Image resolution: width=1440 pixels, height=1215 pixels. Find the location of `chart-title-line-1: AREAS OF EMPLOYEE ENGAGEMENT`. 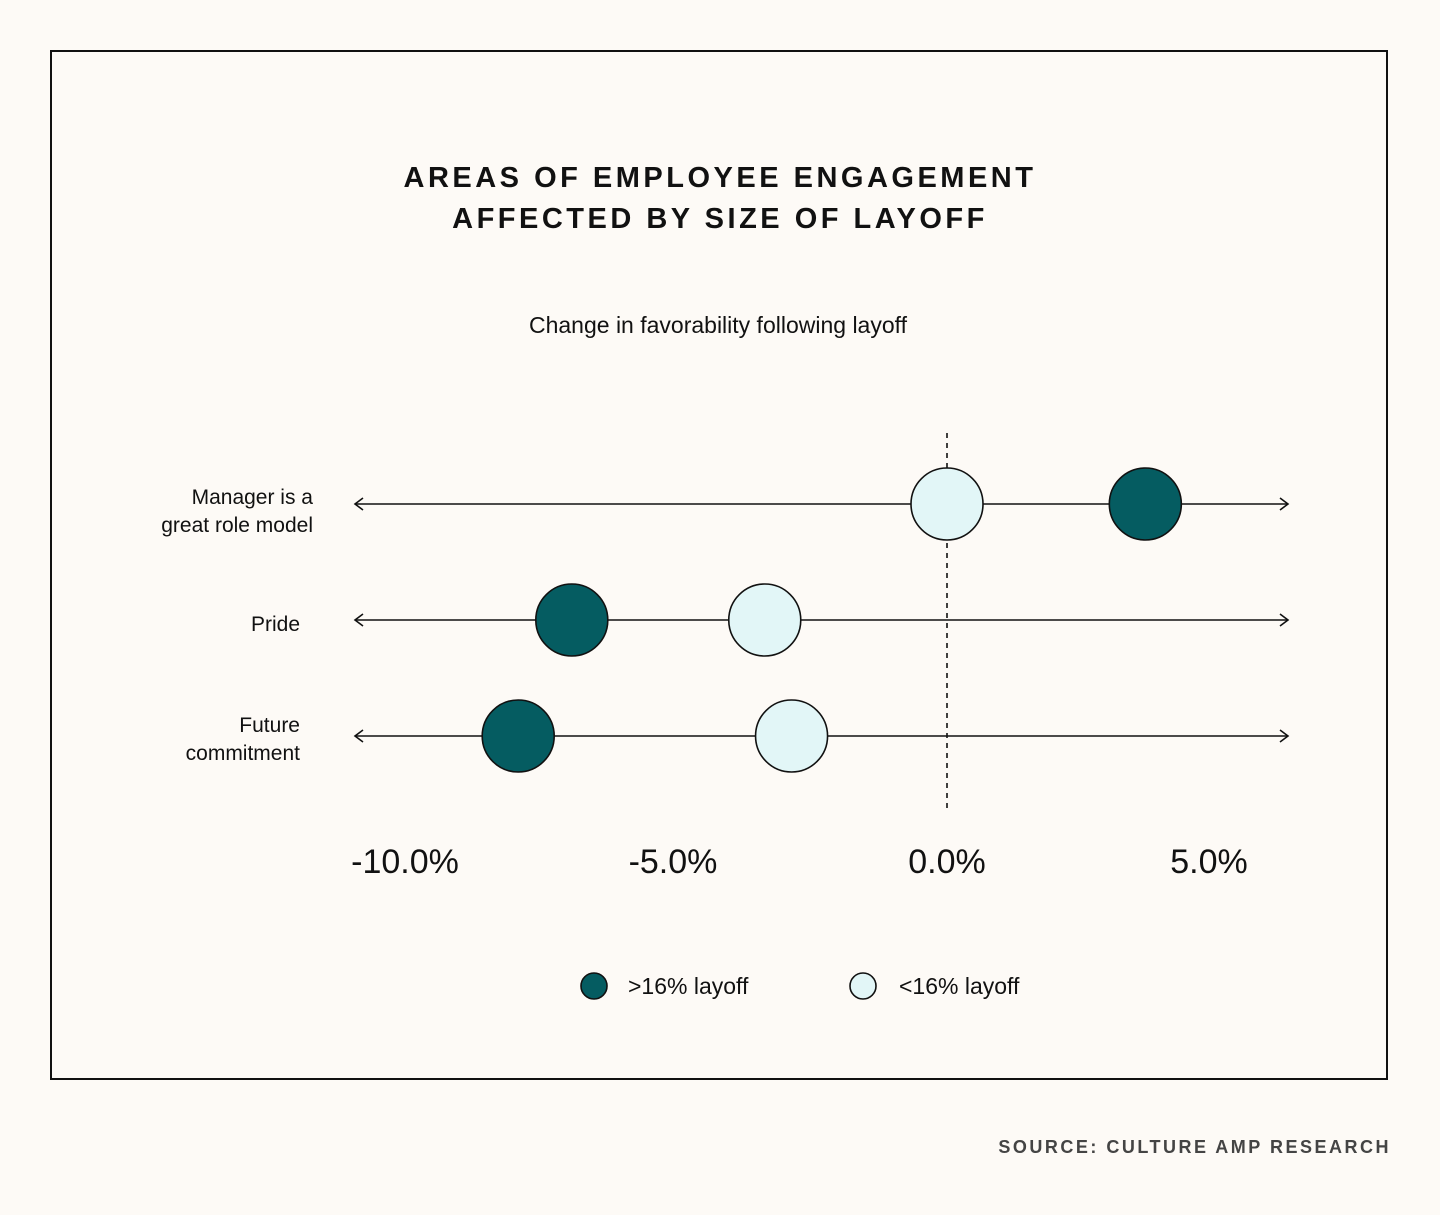

chart-title-line-1: AREAS OF EMPLOYEE ENGAGEMENT is located at coordinates (720, 178).